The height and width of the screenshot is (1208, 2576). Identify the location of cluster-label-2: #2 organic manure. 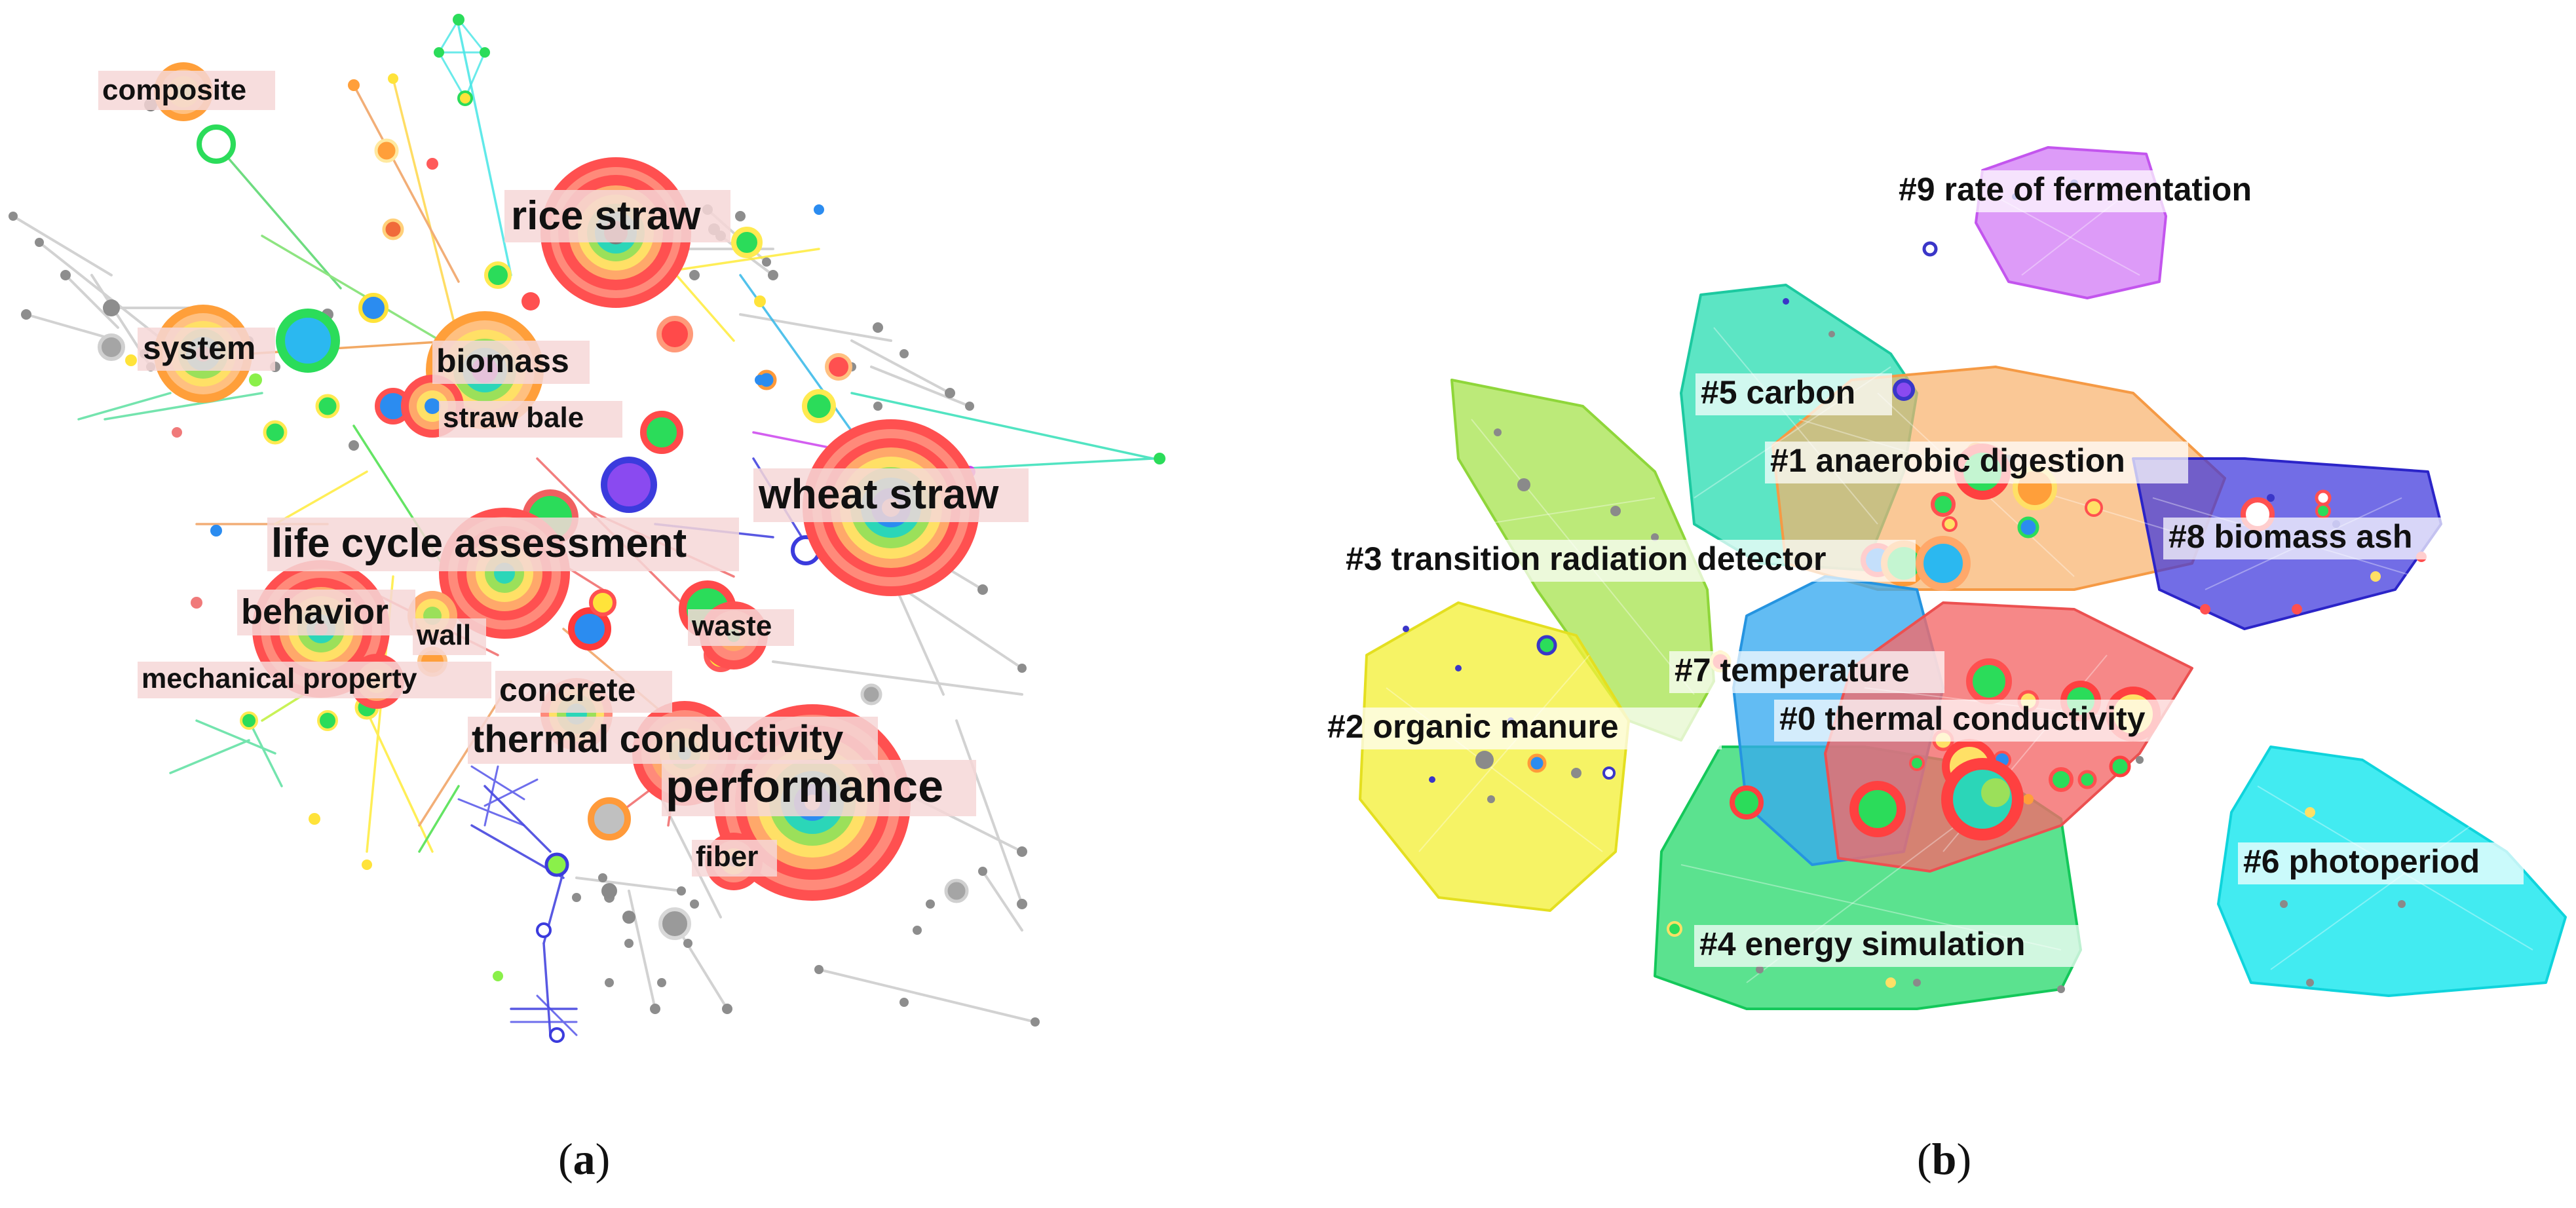
(1473, 726).